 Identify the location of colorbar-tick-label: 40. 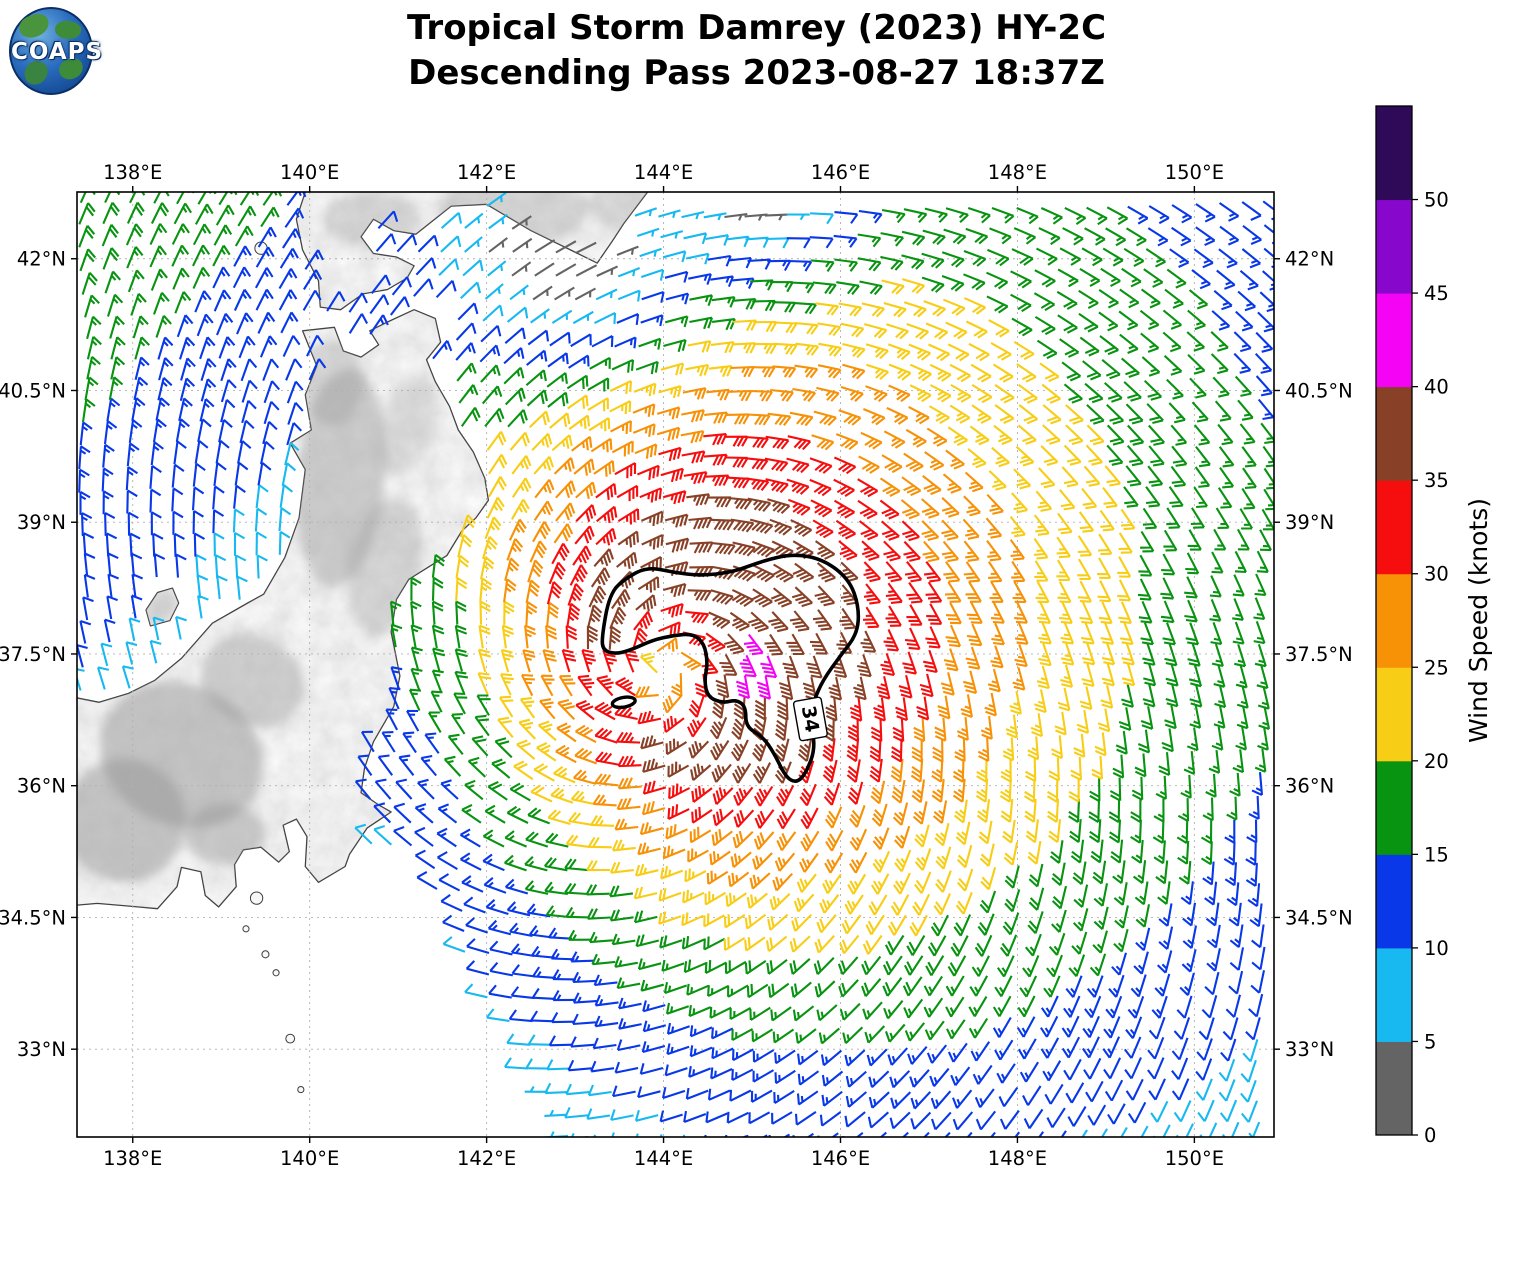
(1436, 387).